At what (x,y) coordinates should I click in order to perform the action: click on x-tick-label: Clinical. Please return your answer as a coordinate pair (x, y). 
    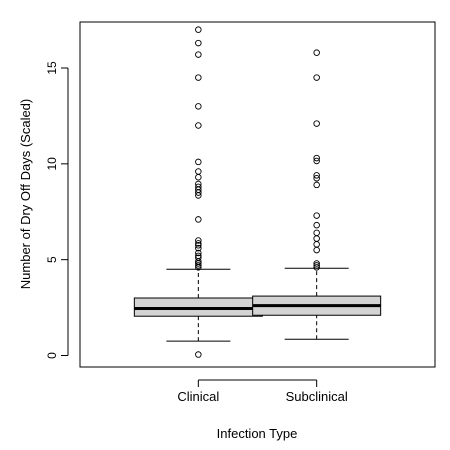
    Looking at the image, I should click on (198, 396).